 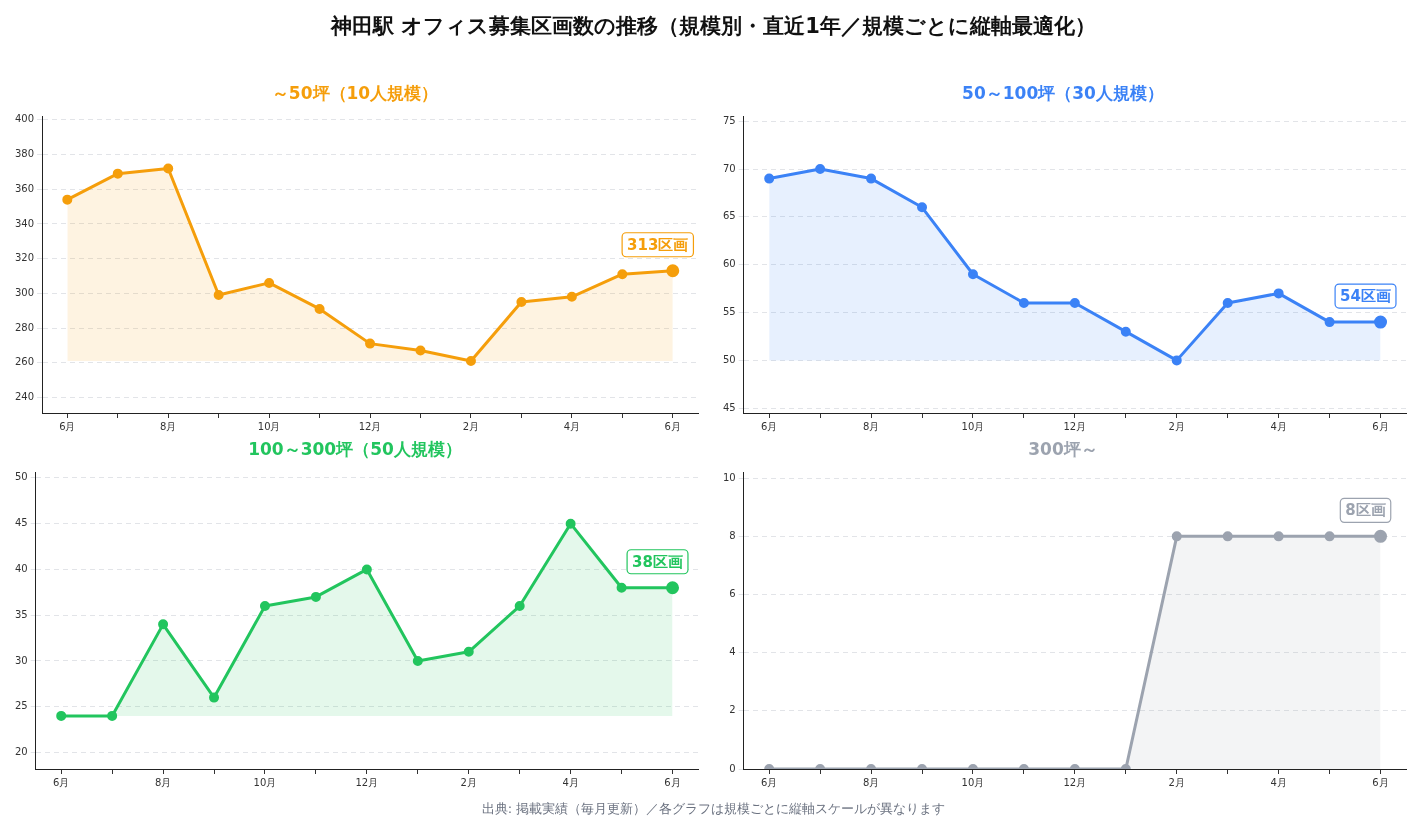 I want to click on chart-title: 300坪～, so click(x=1063, y=448).